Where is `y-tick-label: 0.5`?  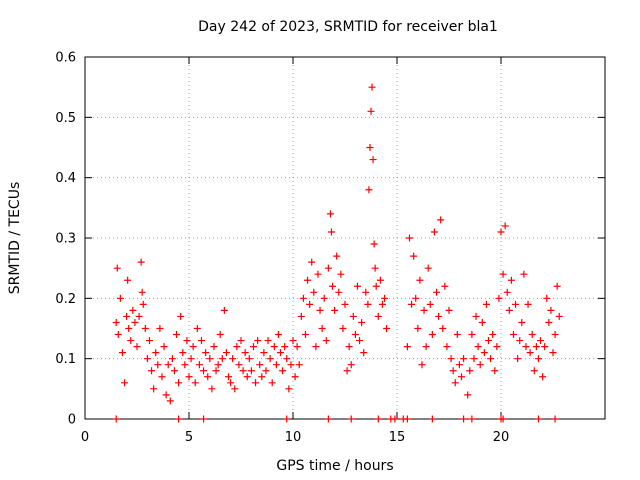 y-tick-label: 0.5 is located at coordinates (65, 118).